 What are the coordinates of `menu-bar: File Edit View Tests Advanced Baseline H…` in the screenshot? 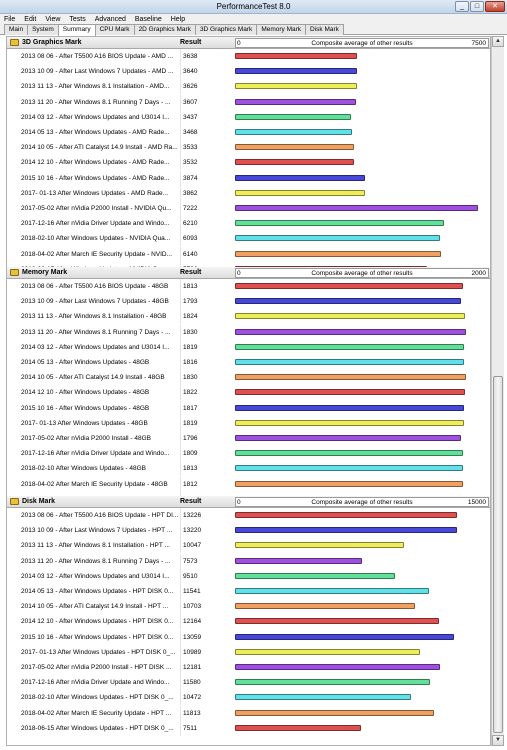 It's located at (253, 19).